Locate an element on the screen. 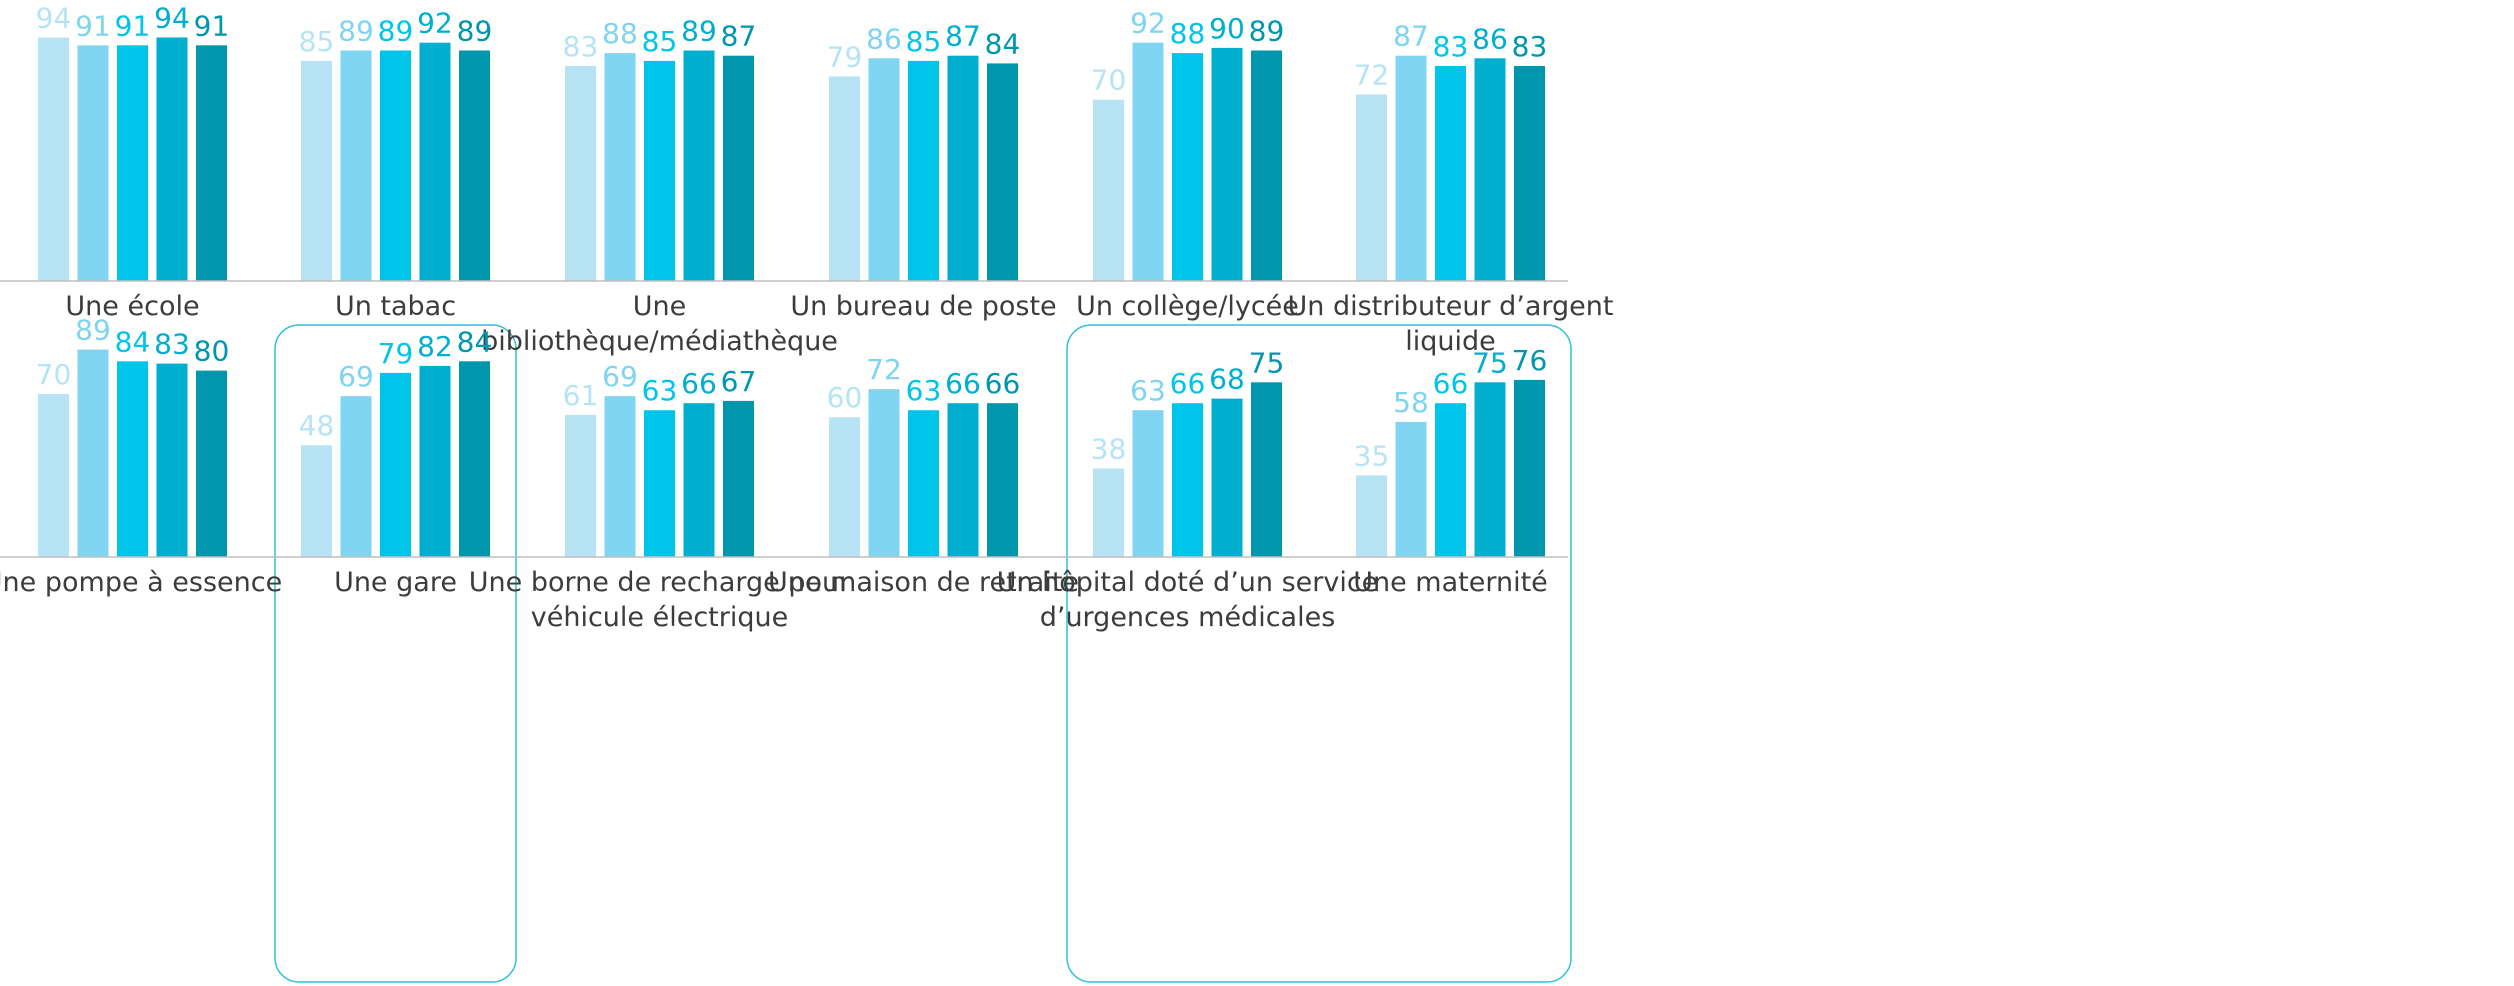  highlight-box is located at coordinates (1319, 653).